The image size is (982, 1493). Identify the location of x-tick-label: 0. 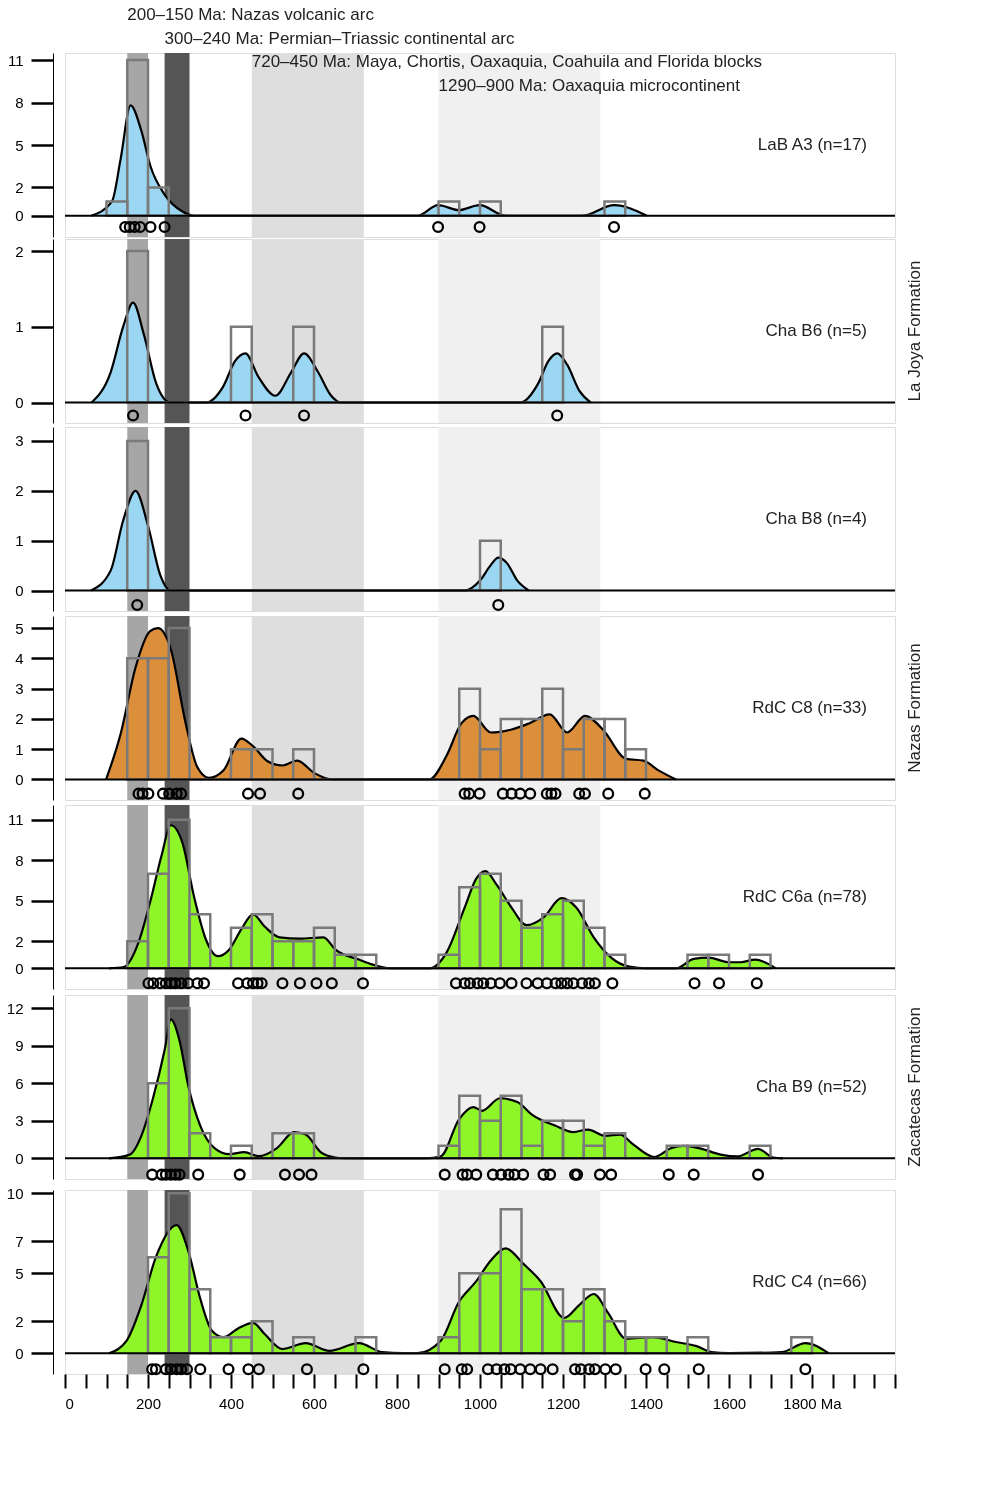
(69, 1403).